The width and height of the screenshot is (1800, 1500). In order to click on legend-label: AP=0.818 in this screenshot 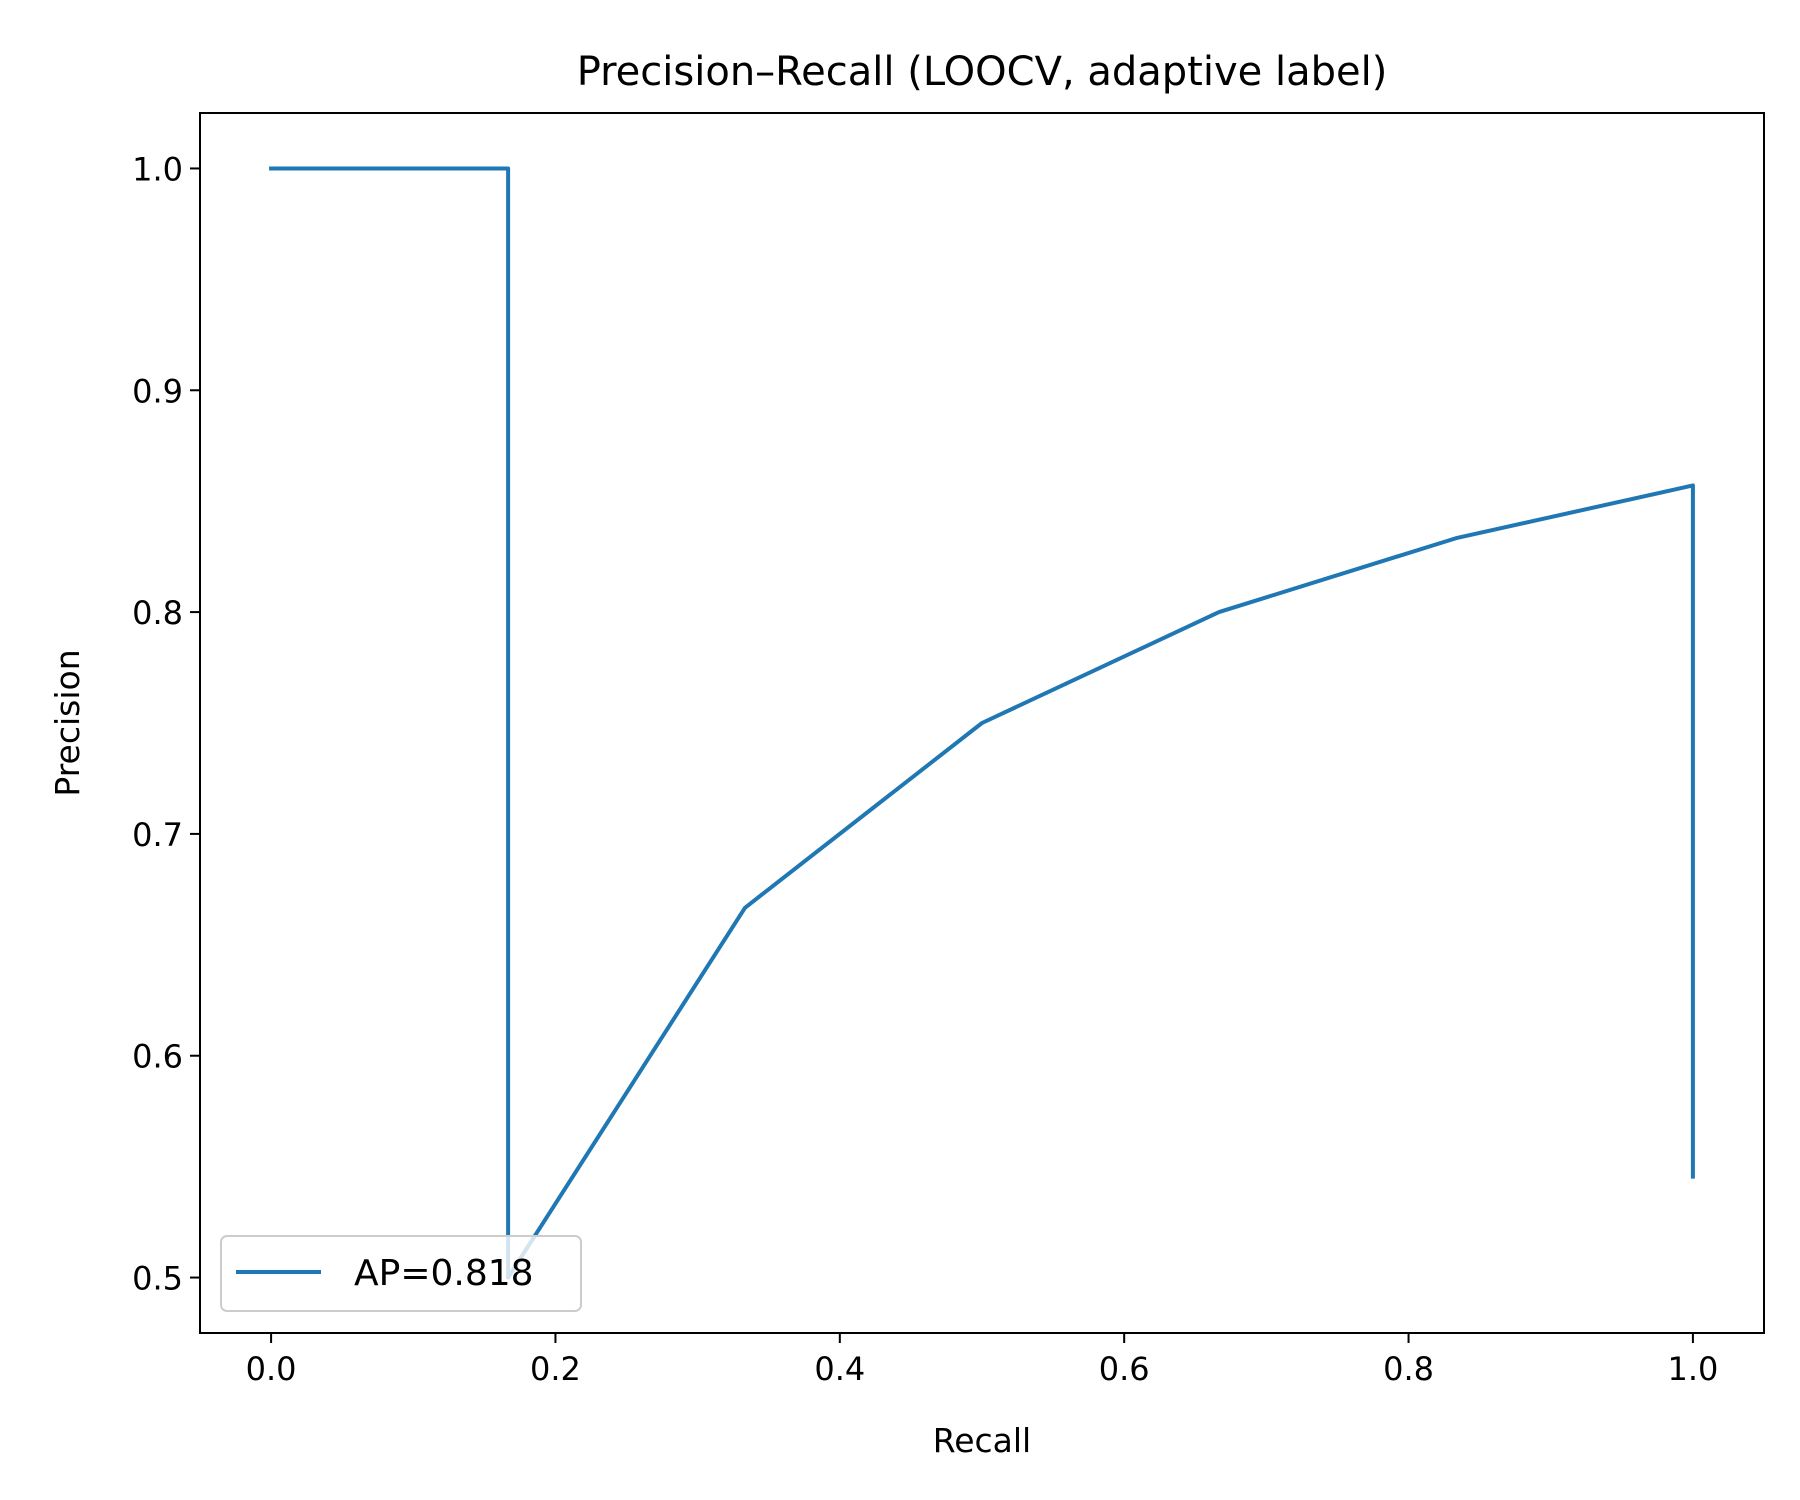, I will do `click(444, 1273)`.